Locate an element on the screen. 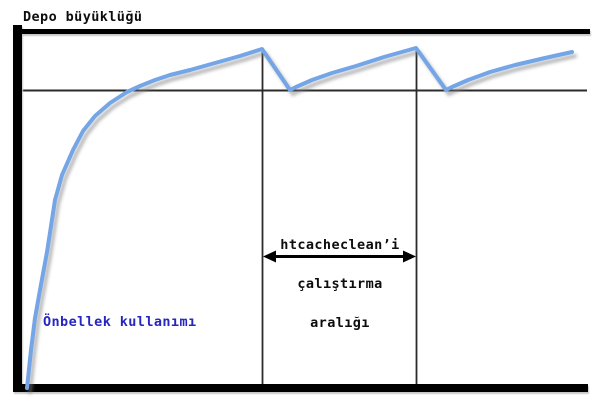 This screenshot has height=406, width=600. arrow-head-left-icon is located at coordinates (269, 256).